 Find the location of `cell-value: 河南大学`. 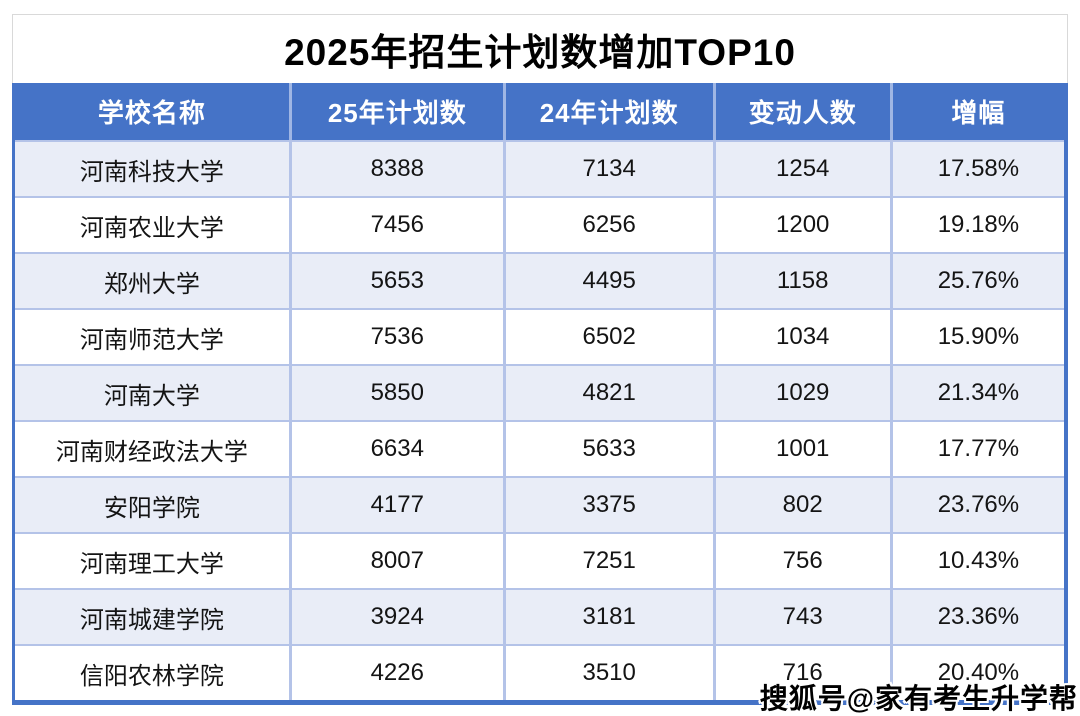

cell-value: 河南大学 is located at coordinates (151, 396).